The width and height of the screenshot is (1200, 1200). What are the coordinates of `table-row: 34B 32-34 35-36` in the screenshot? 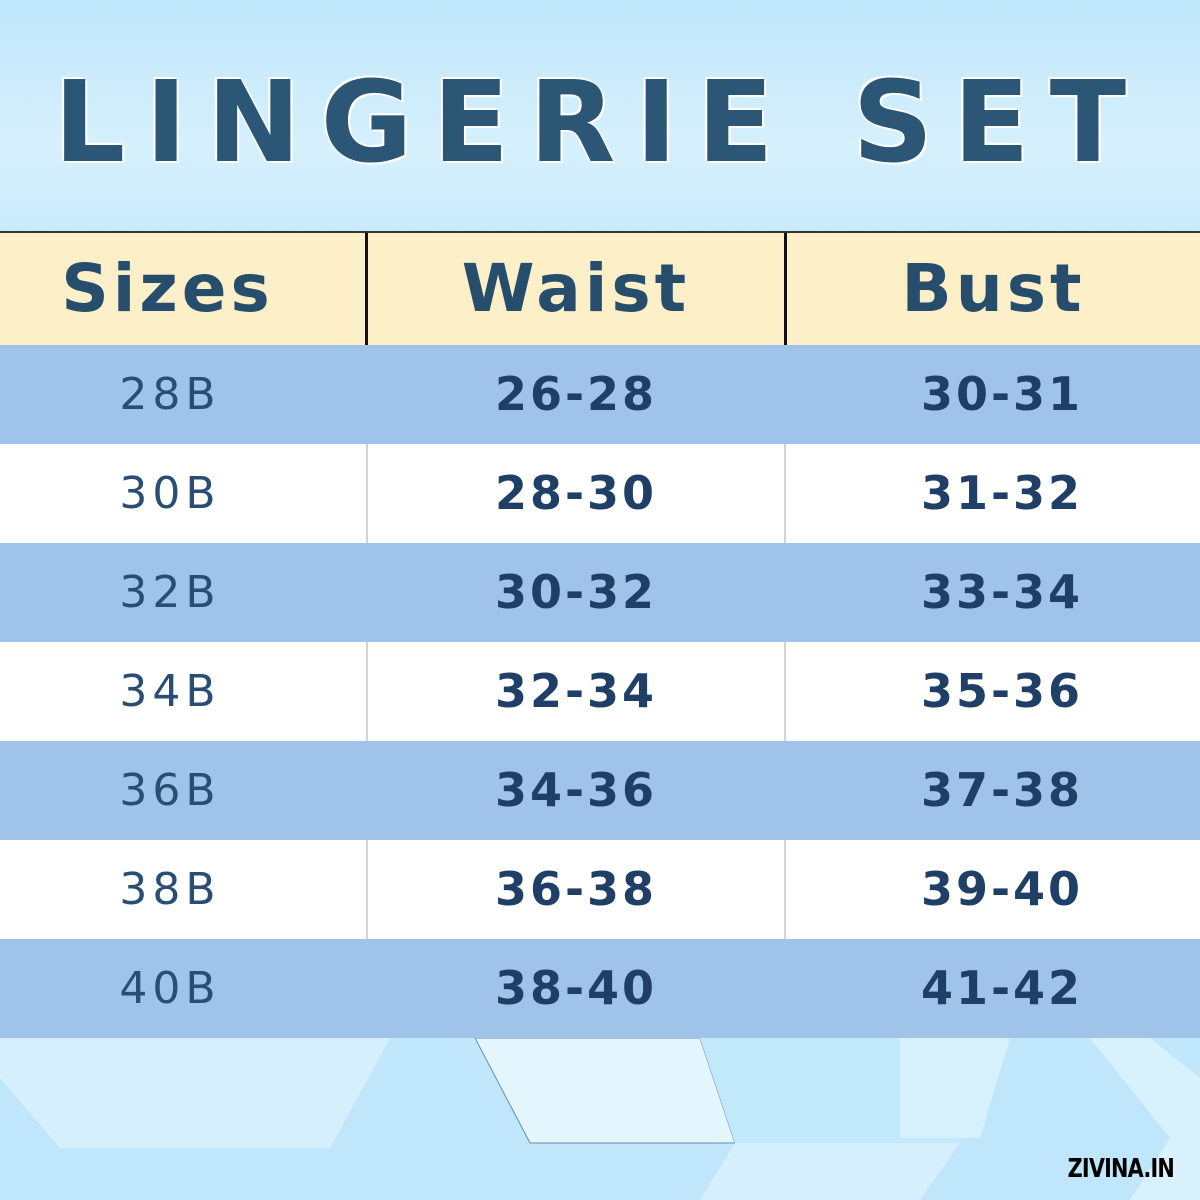 It's located at (600, 691).